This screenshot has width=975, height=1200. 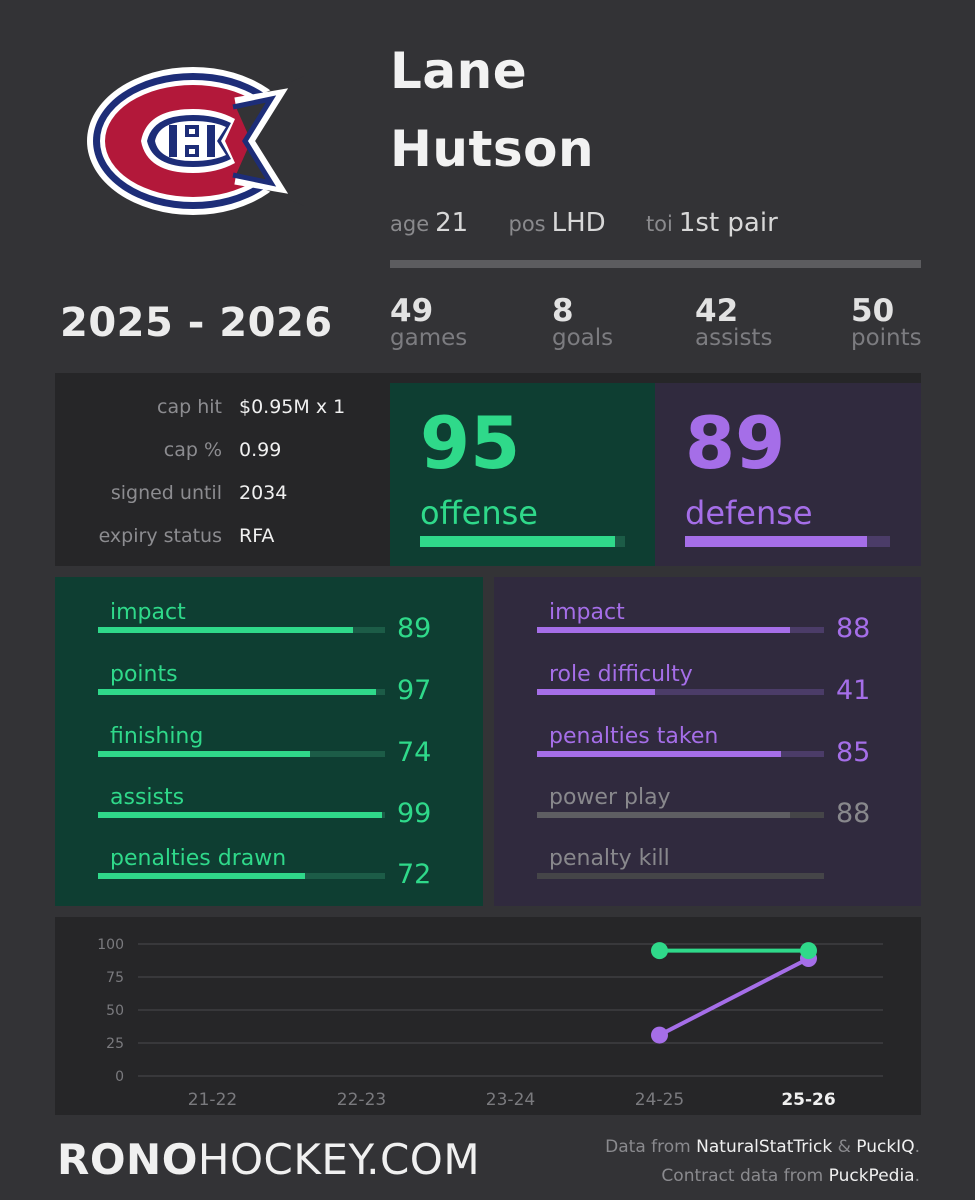 I want to click on offense-row: assists 99, so click(x=269, y=814).